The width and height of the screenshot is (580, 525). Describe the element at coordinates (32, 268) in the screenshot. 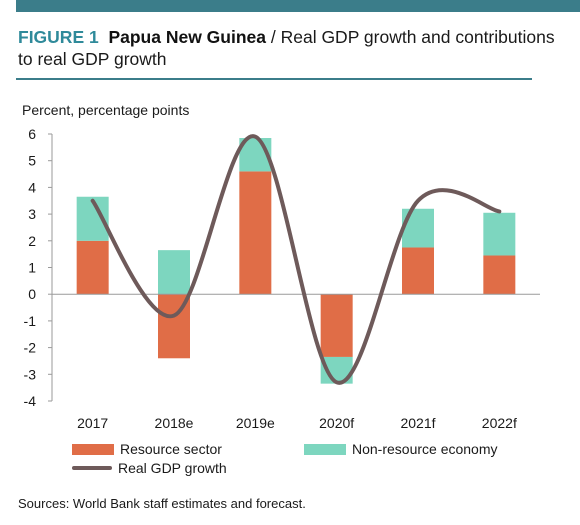

I see `y-tick-label: 1` at that location.